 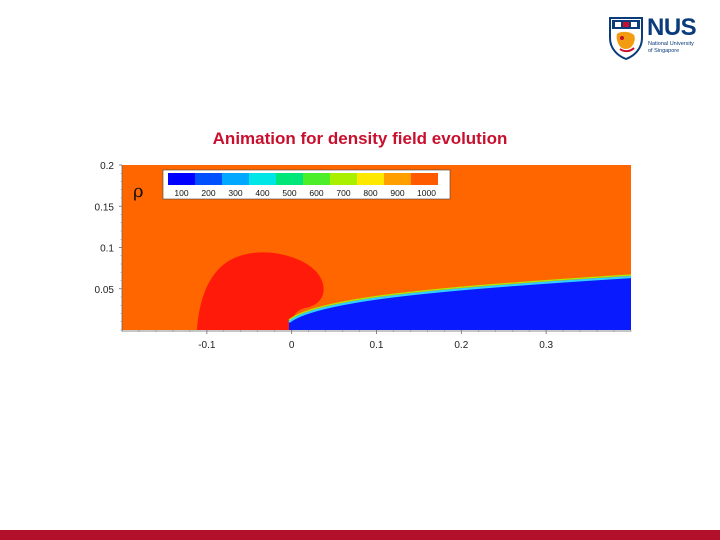 I want to click on high-density-region, so click(x=260, y=291).